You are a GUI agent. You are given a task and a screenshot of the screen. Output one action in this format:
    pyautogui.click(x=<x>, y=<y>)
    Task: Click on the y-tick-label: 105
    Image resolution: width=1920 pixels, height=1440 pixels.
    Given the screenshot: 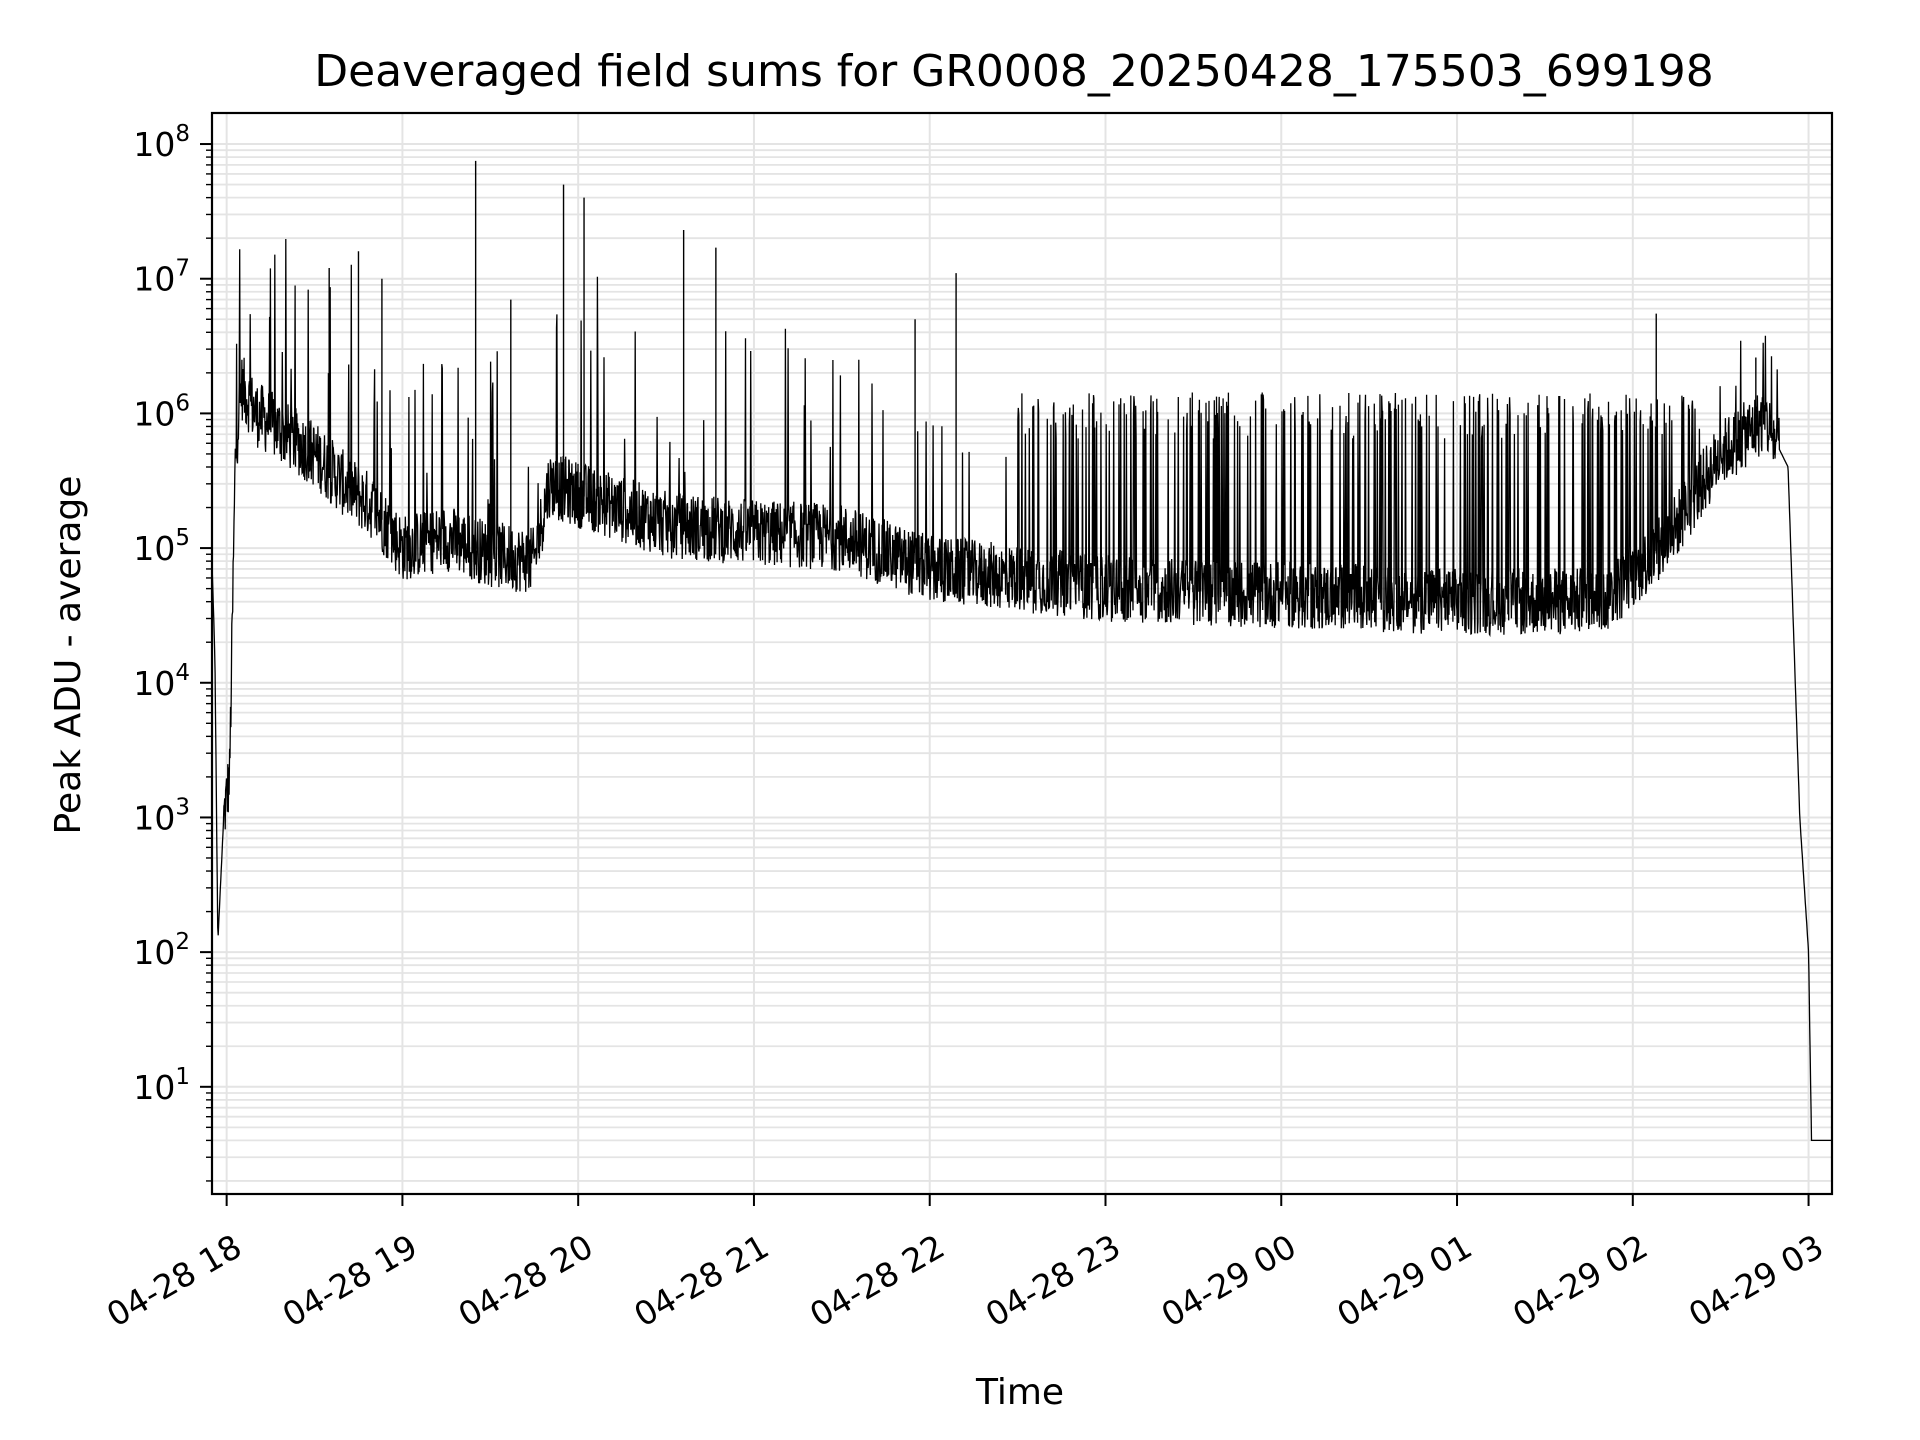 What is the action you would take?
    pyautogui.click(x=161, y=546)
    